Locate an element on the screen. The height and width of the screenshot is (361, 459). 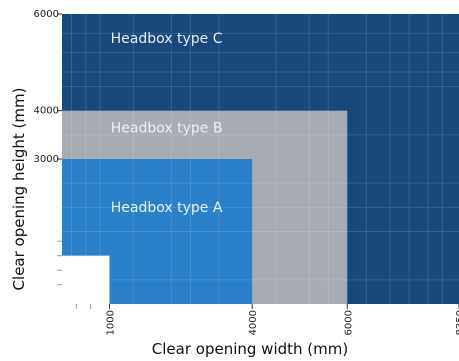
x-tick-label: 1000 is located at coordinates (111, 322).